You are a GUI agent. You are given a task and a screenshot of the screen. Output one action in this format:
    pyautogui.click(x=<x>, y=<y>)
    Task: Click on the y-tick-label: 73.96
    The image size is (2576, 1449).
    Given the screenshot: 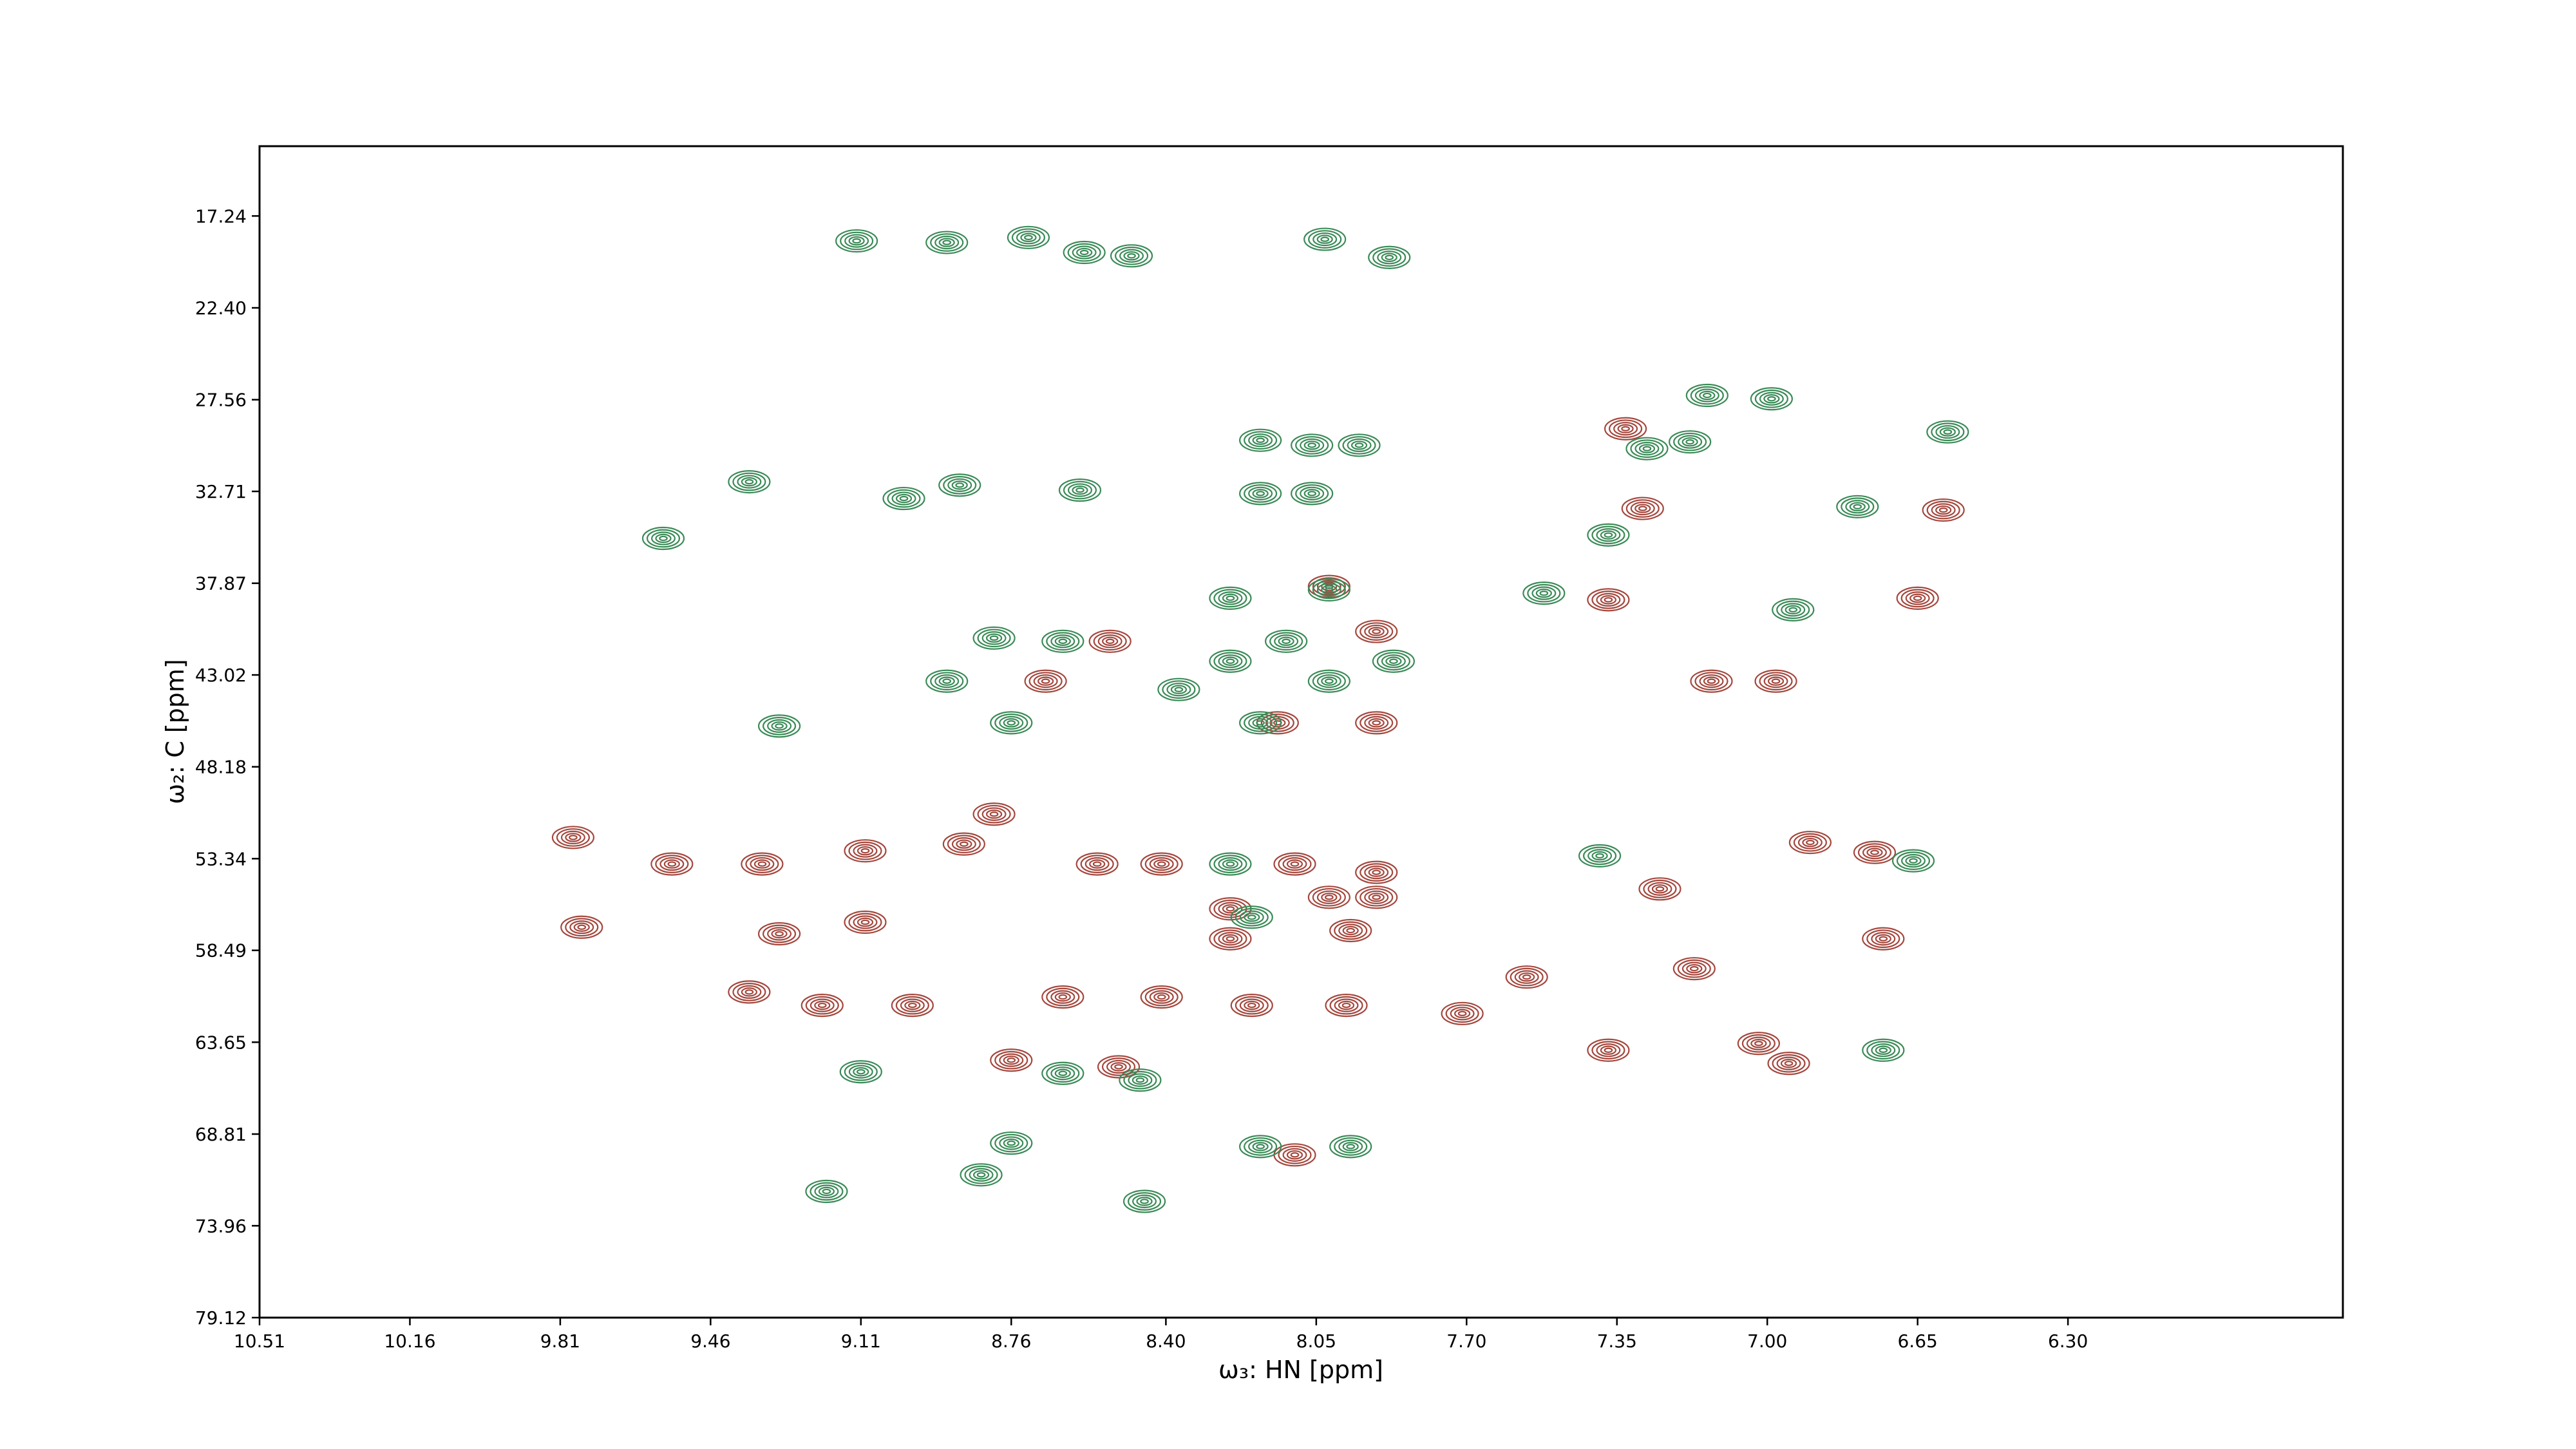 What is the action you would take?
    pyautogui.click(x=221, y=1225)
    